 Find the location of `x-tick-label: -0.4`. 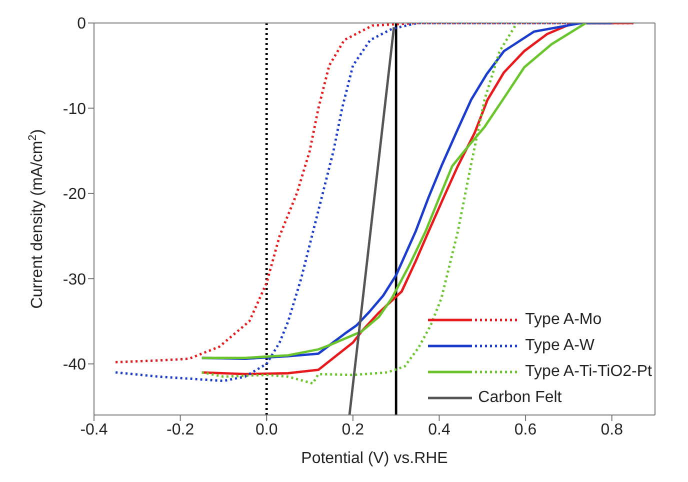

x-tick-label: -0.4 is located at coordinates (94, 429).